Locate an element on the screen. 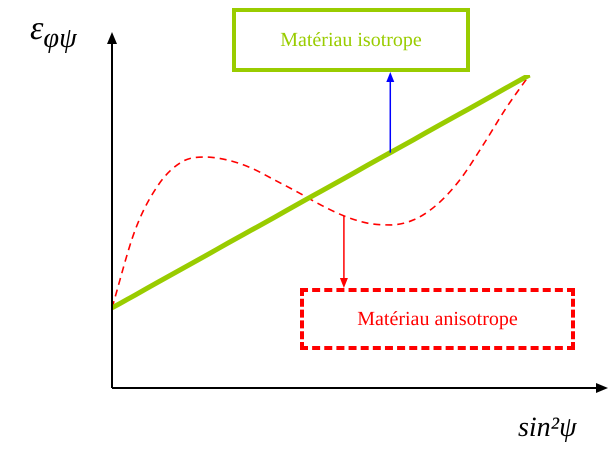 This screenshot has height=453, width=609. y-axis-title: ε$_{φψ}$ is located at coordinates (53, 32).